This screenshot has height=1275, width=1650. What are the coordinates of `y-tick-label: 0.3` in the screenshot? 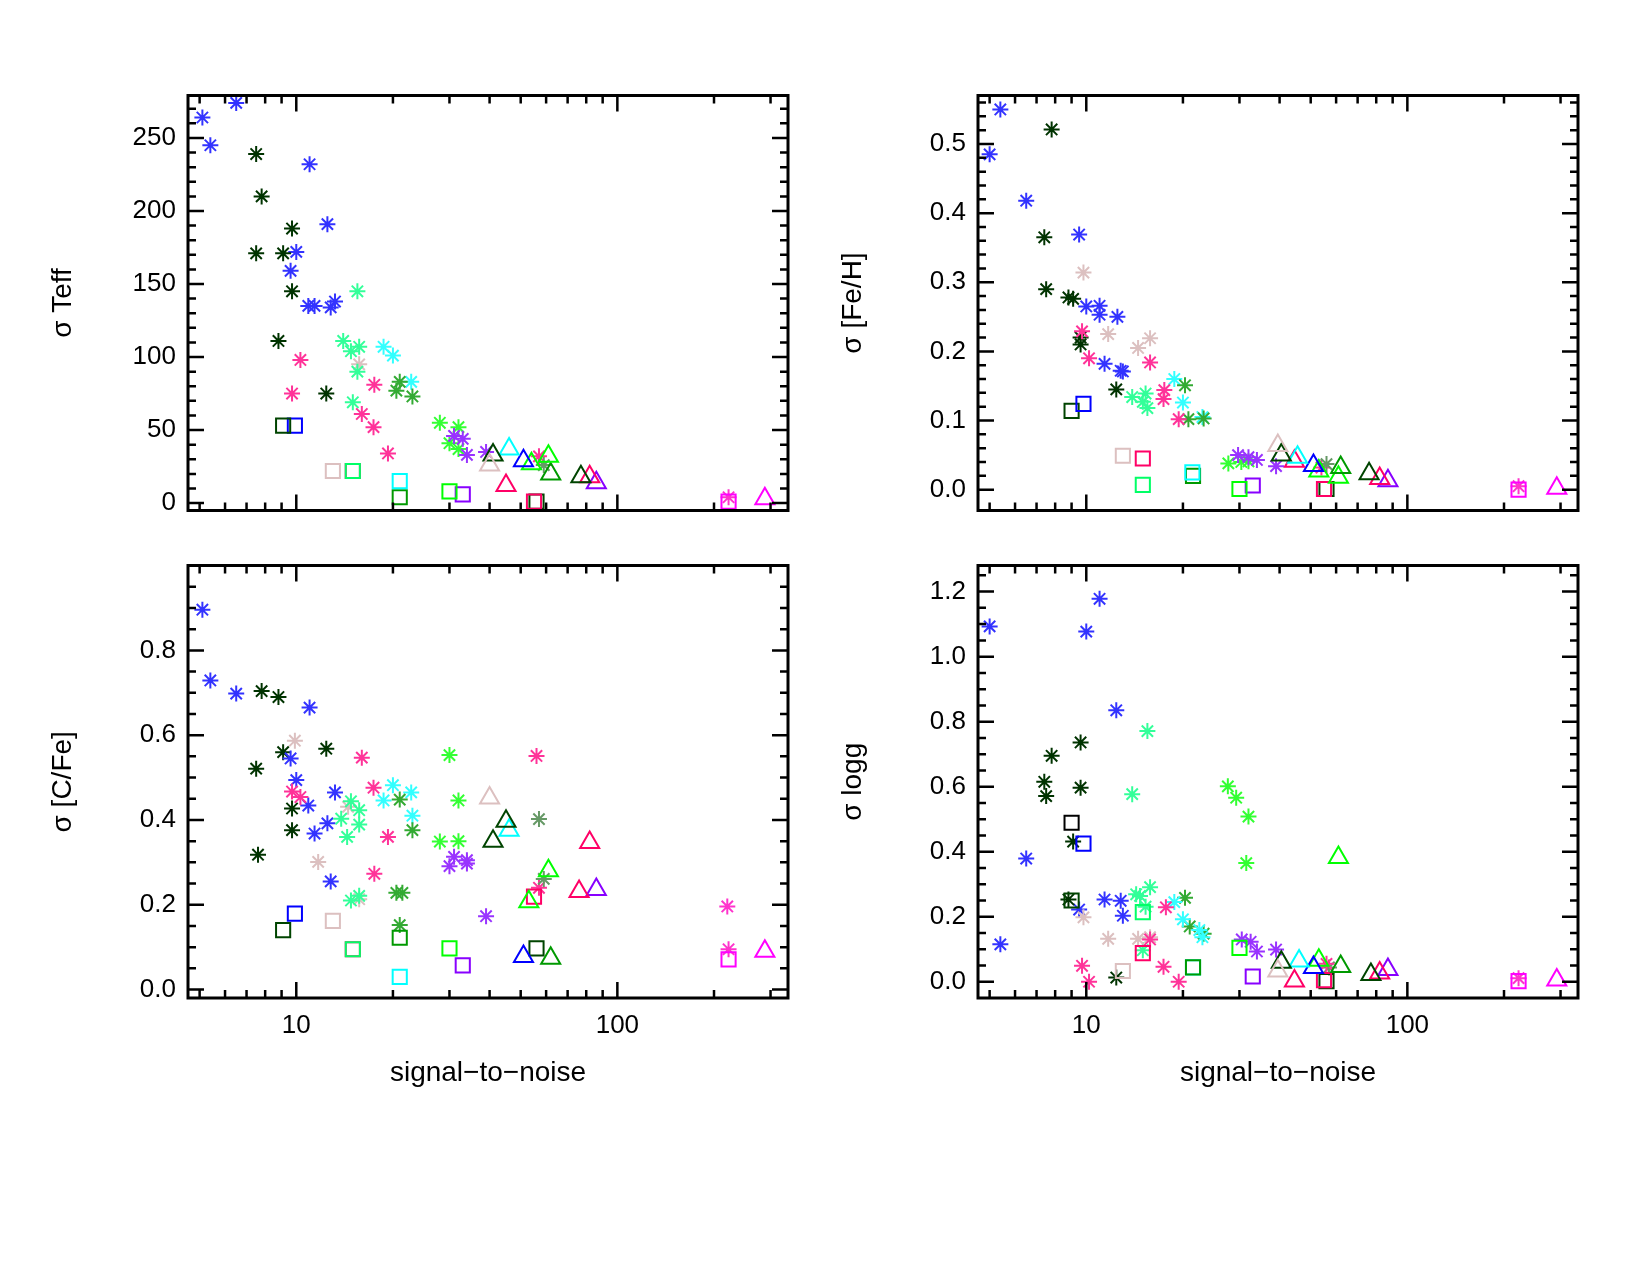 It's located at (947, 280).